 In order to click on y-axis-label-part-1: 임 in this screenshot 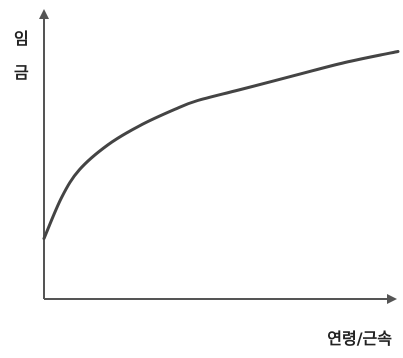, I will do `click(21, 38)`.